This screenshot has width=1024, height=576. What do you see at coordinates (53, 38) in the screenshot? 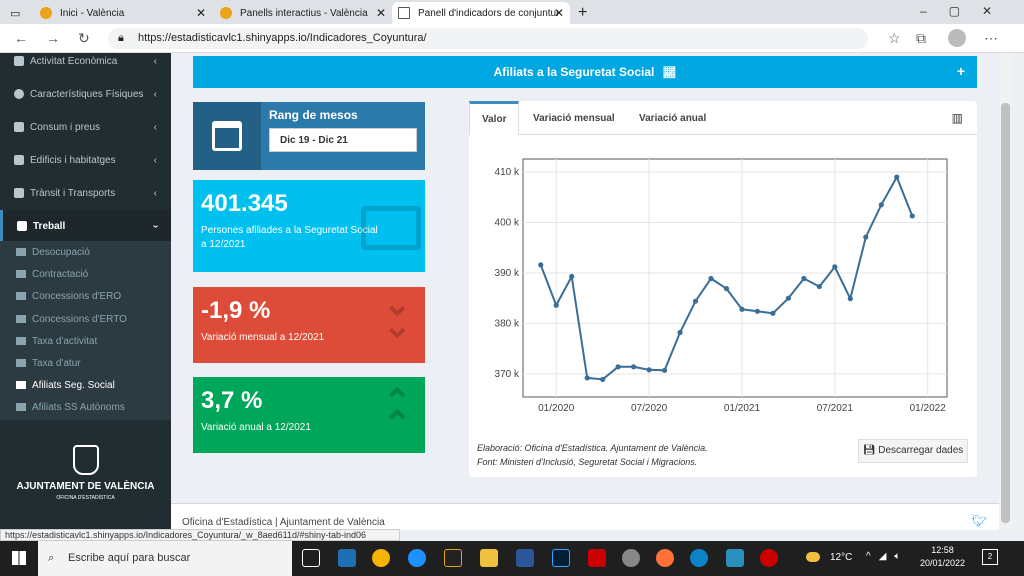
I see `forward-arrow-icon: →` at bounding box center [53, 38].